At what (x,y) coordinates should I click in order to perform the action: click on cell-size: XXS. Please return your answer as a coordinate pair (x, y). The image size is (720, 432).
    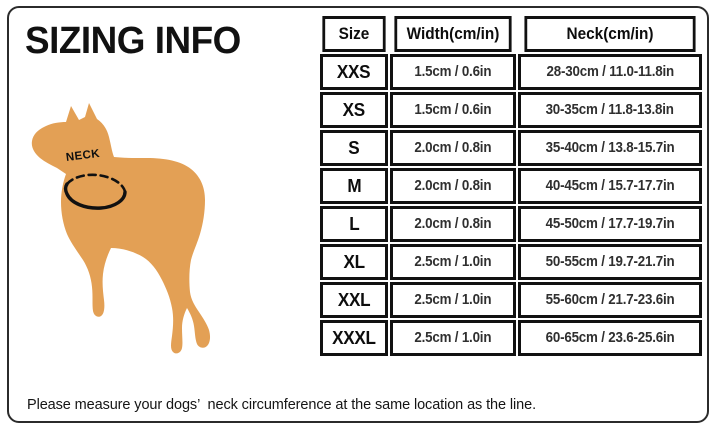
    Looking at the image, I should click on (354, 72).